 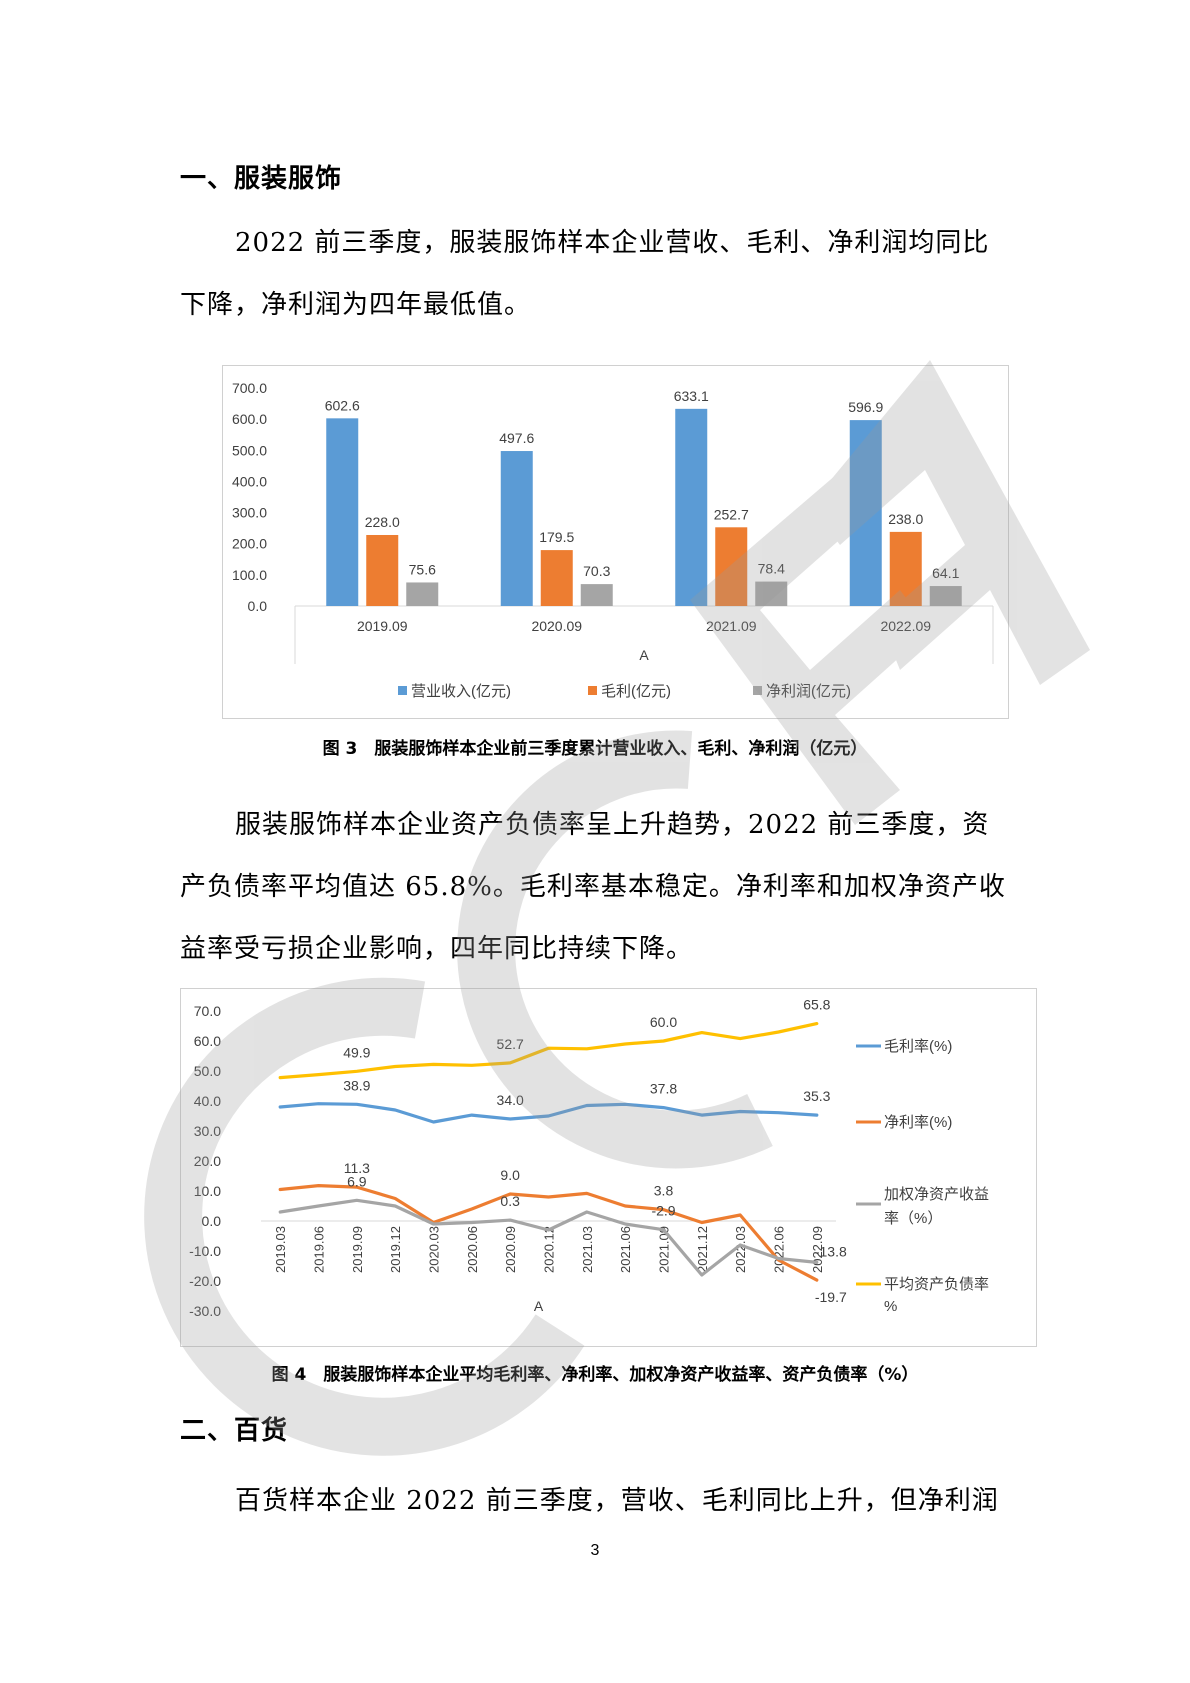 What do you see at coordinates (702, 1249) in the screenshot?
I see `x-tick-label: 2021.12` at bounding box center [702, 1249].